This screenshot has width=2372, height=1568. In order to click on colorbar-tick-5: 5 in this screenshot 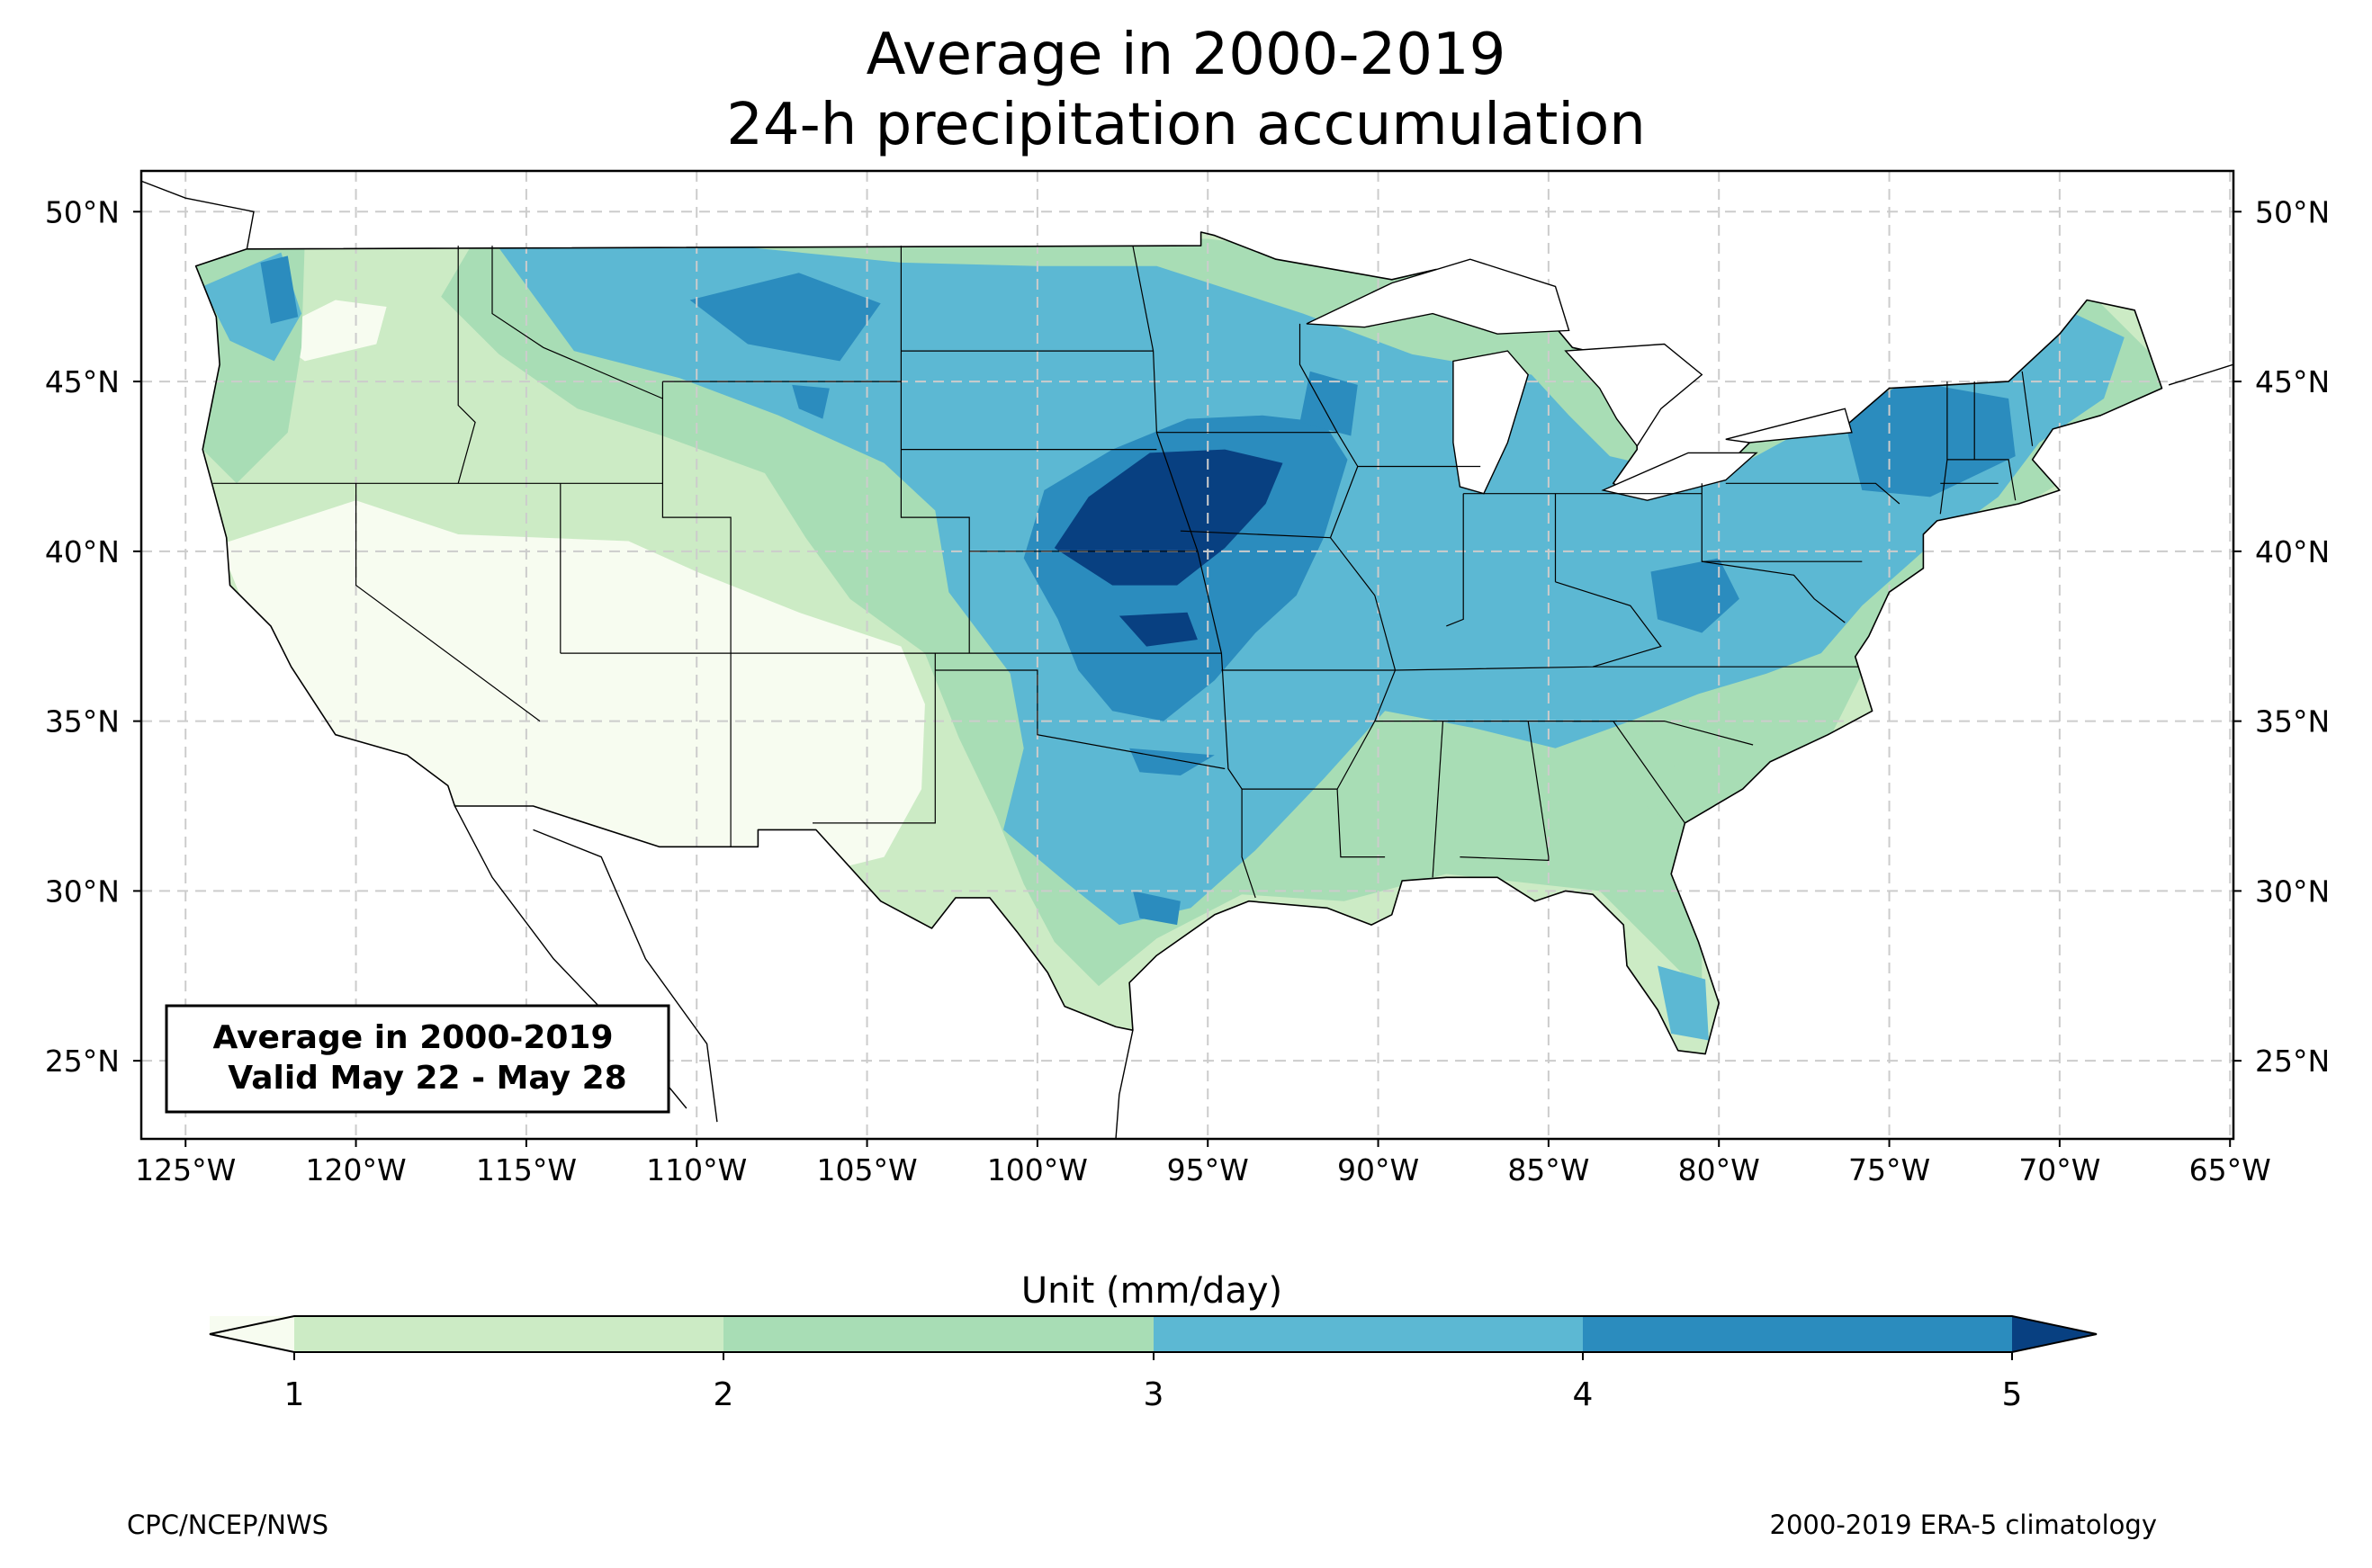, I will do `click(2013, 1394)`.